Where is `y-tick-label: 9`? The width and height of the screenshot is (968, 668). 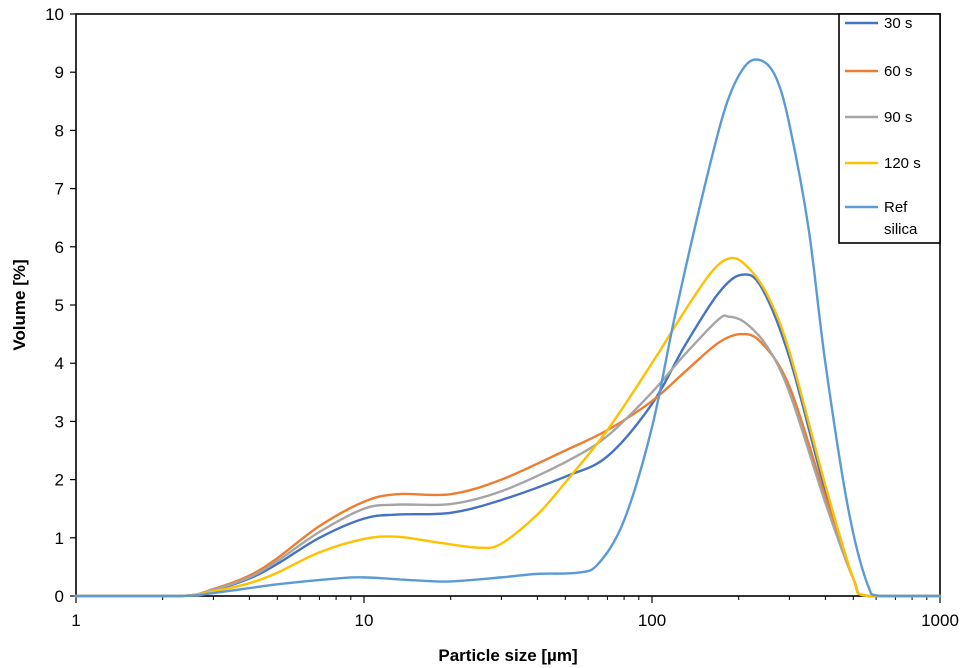
y-tick-label: 9 is located at coordinates (59, 72).